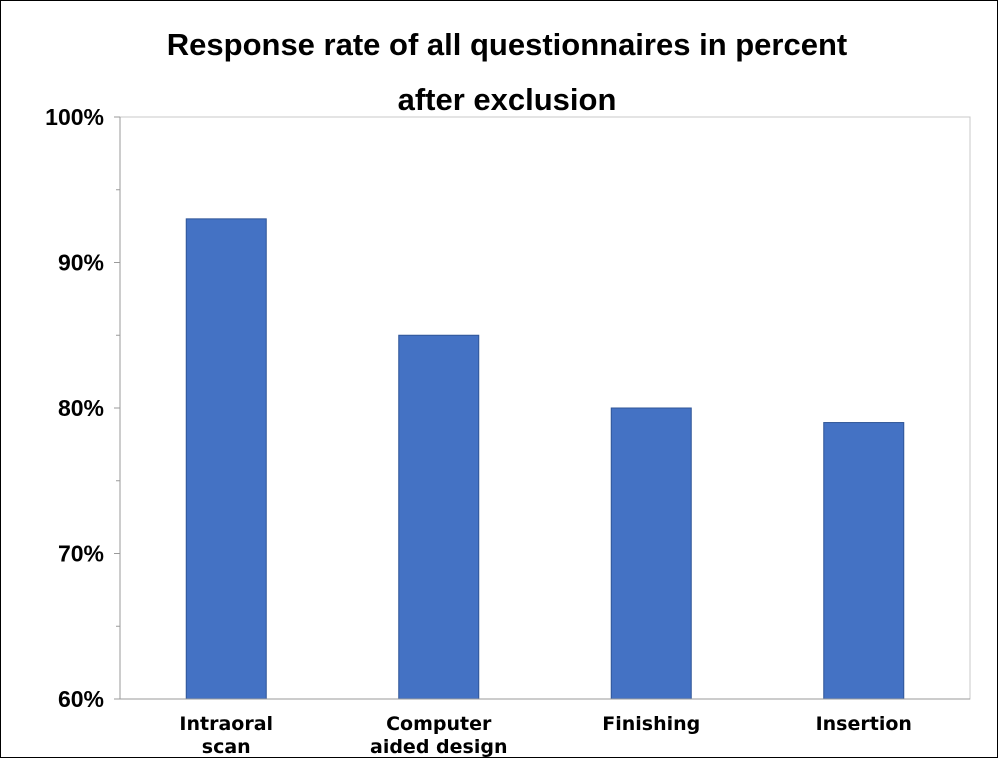  I want to click on y-tick-label: 80%, so click(81, 408).